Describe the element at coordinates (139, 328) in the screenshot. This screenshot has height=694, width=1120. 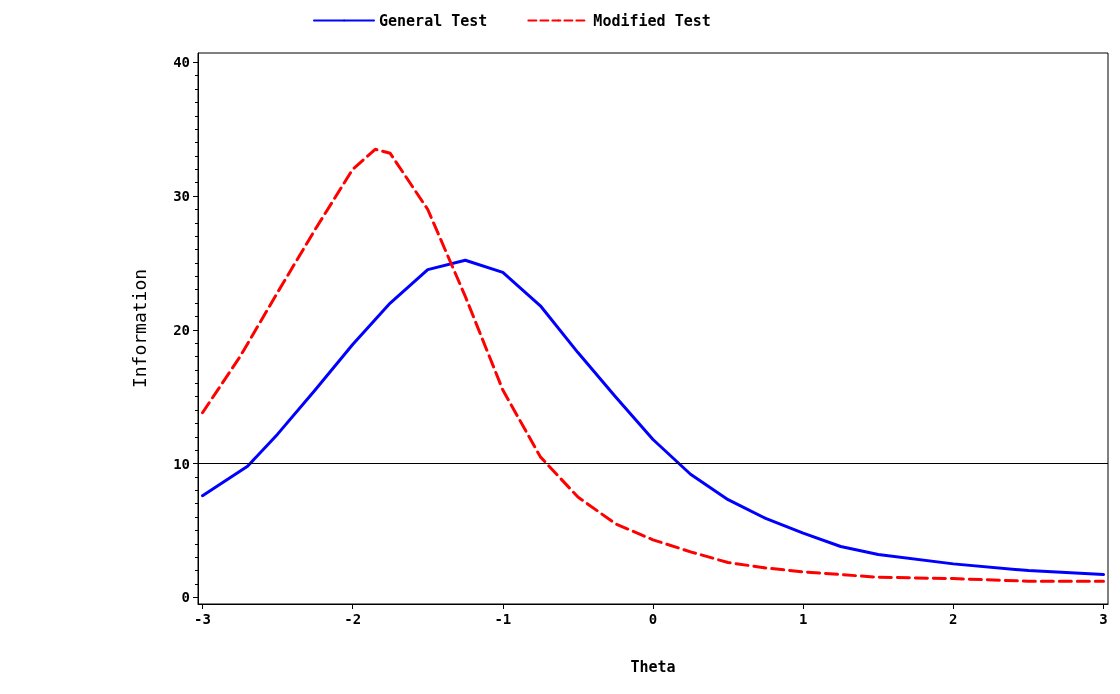
I see `y-axis-title: Information` at that location.